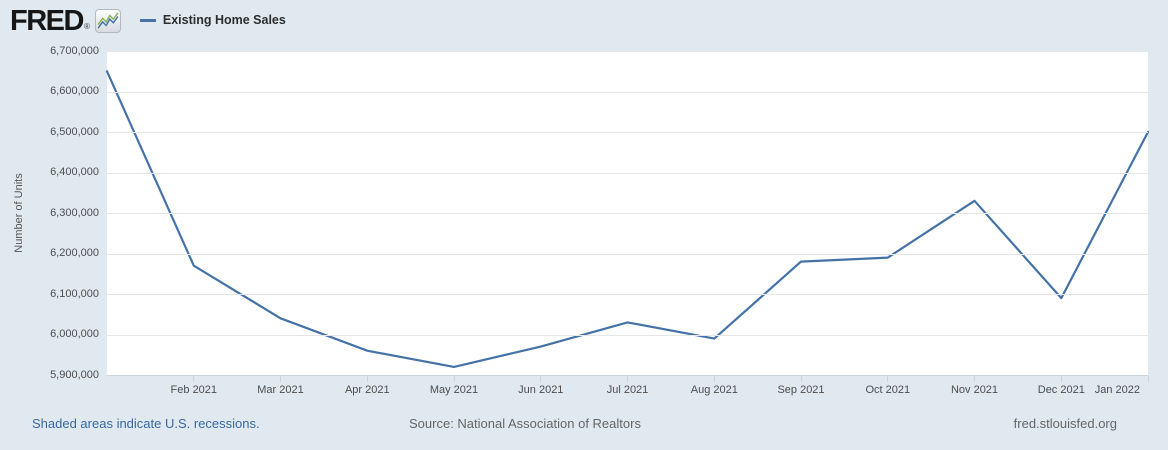 This screenshot has width=1168, height=450. I want to click on legend-line-swatch, so click(147, 20).